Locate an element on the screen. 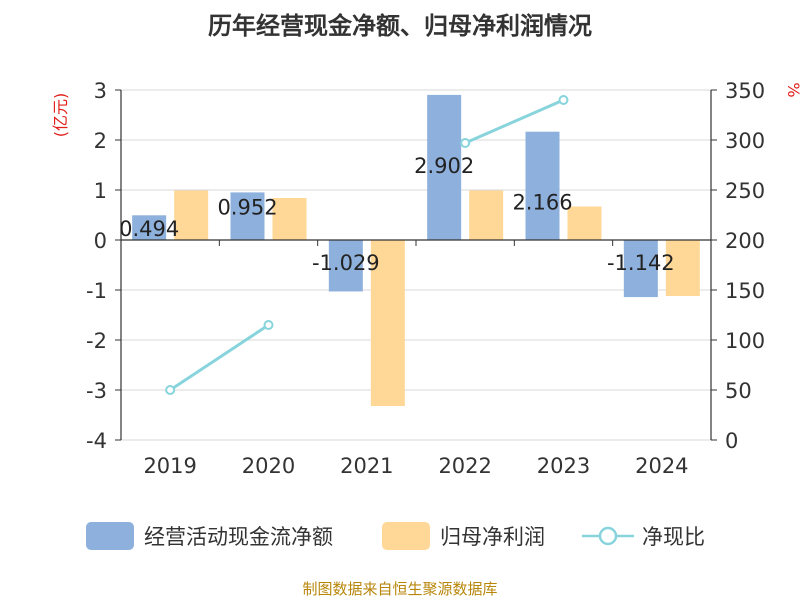 The width and height of the screenshot is (800, 600). left-axis-tick-label: -3 is located at coordinates (96, 391).